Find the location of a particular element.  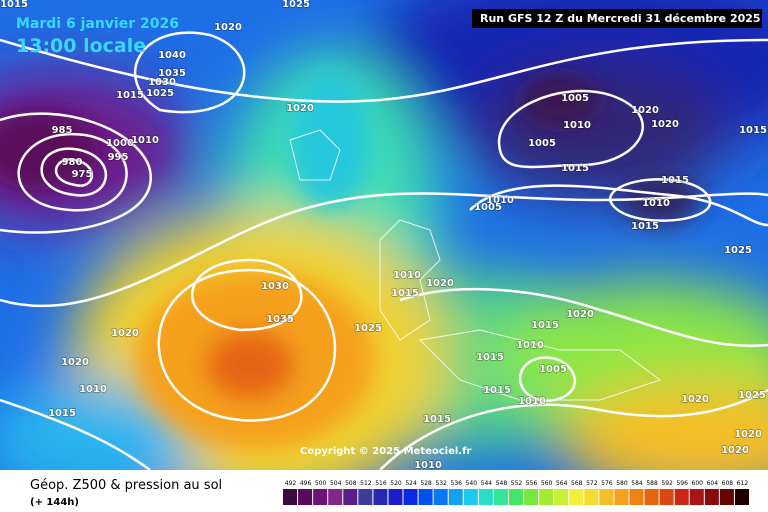

legend-label: 584 is located at coordinates (637, 483).